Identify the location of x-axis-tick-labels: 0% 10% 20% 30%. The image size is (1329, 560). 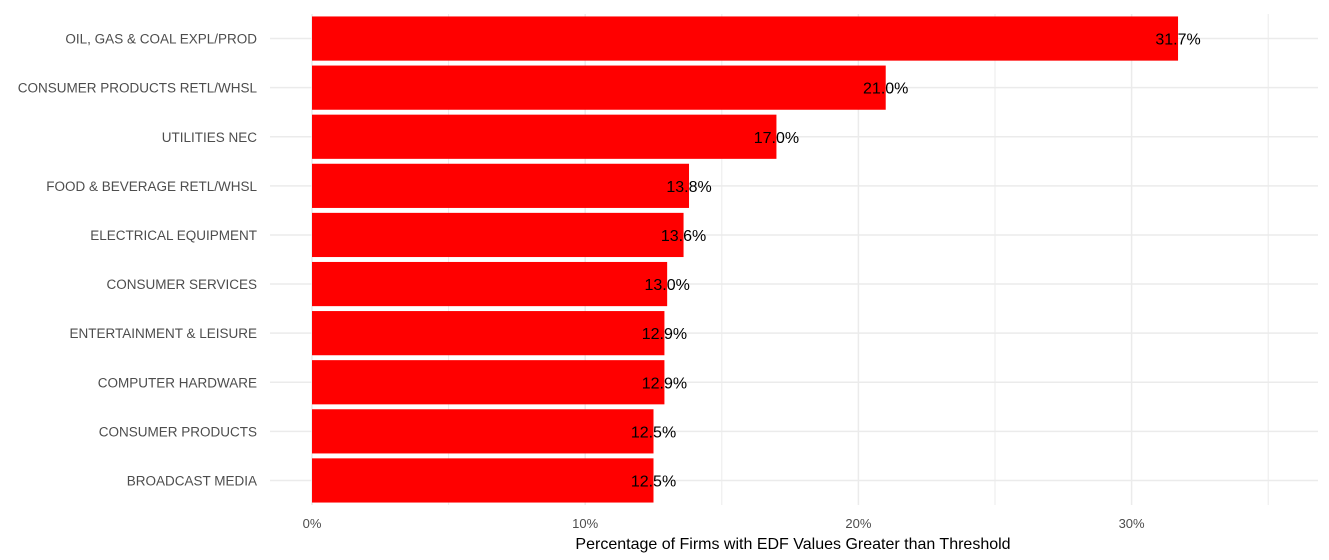
(724, 523).